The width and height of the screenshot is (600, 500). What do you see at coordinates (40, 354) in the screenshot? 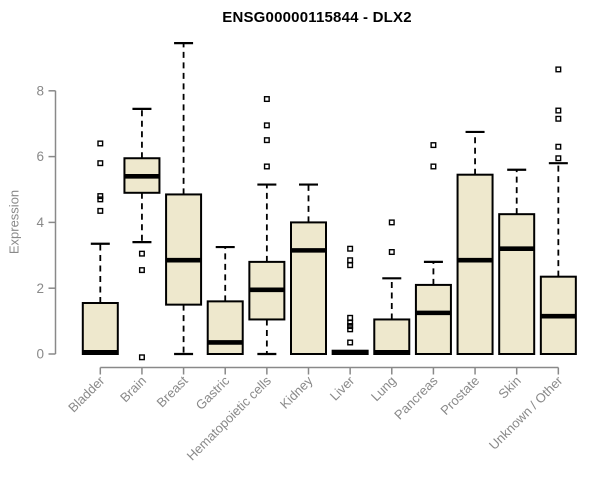
I see `y-tick-label: 0` at bounding box center [40, 354].